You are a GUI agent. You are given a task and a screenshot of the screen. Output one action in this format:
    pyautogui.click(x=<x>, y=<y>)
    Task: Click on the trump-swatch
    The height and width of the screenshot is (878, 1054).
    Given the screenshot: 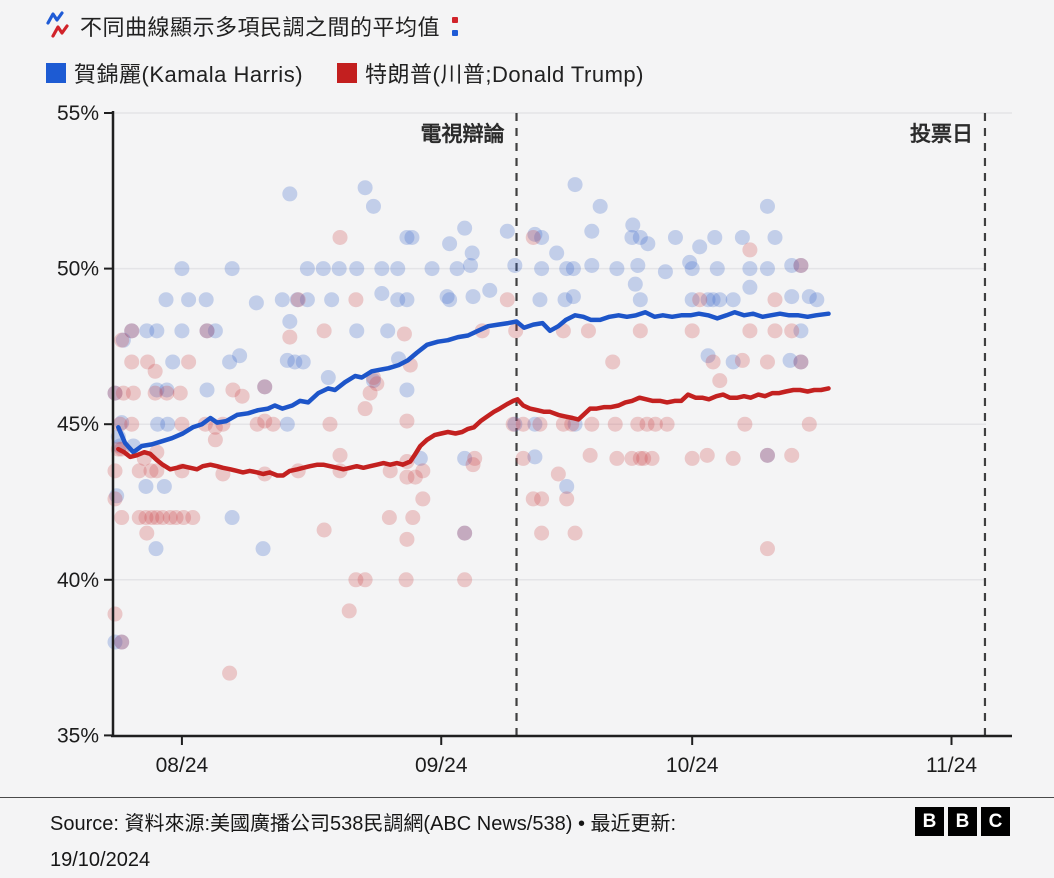 What is the action you would take?
    pyautogui.click(x=347, y=73)
    